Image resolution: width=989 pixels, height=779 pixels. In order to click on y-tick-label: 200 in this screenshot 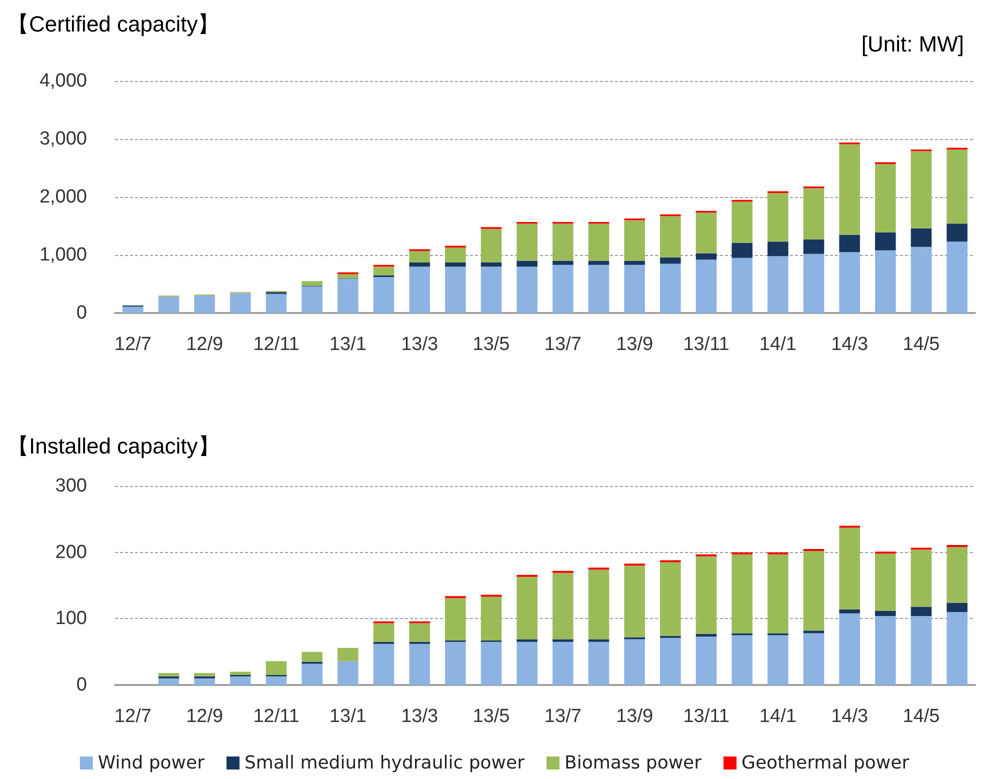, I will do `click(71, 552)`.